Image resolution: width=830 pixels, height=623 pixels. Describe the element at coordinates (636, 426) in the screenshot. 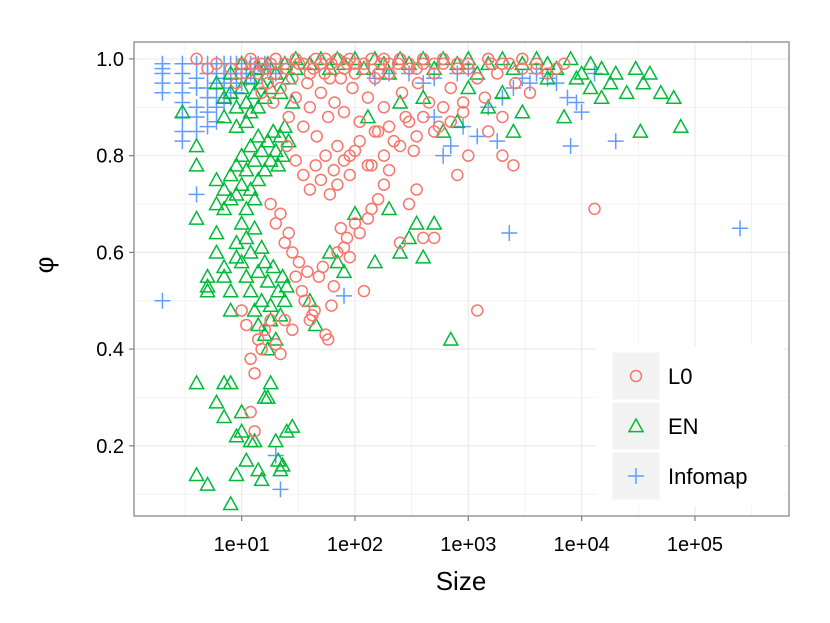

I see `legend-symbols` at that location.